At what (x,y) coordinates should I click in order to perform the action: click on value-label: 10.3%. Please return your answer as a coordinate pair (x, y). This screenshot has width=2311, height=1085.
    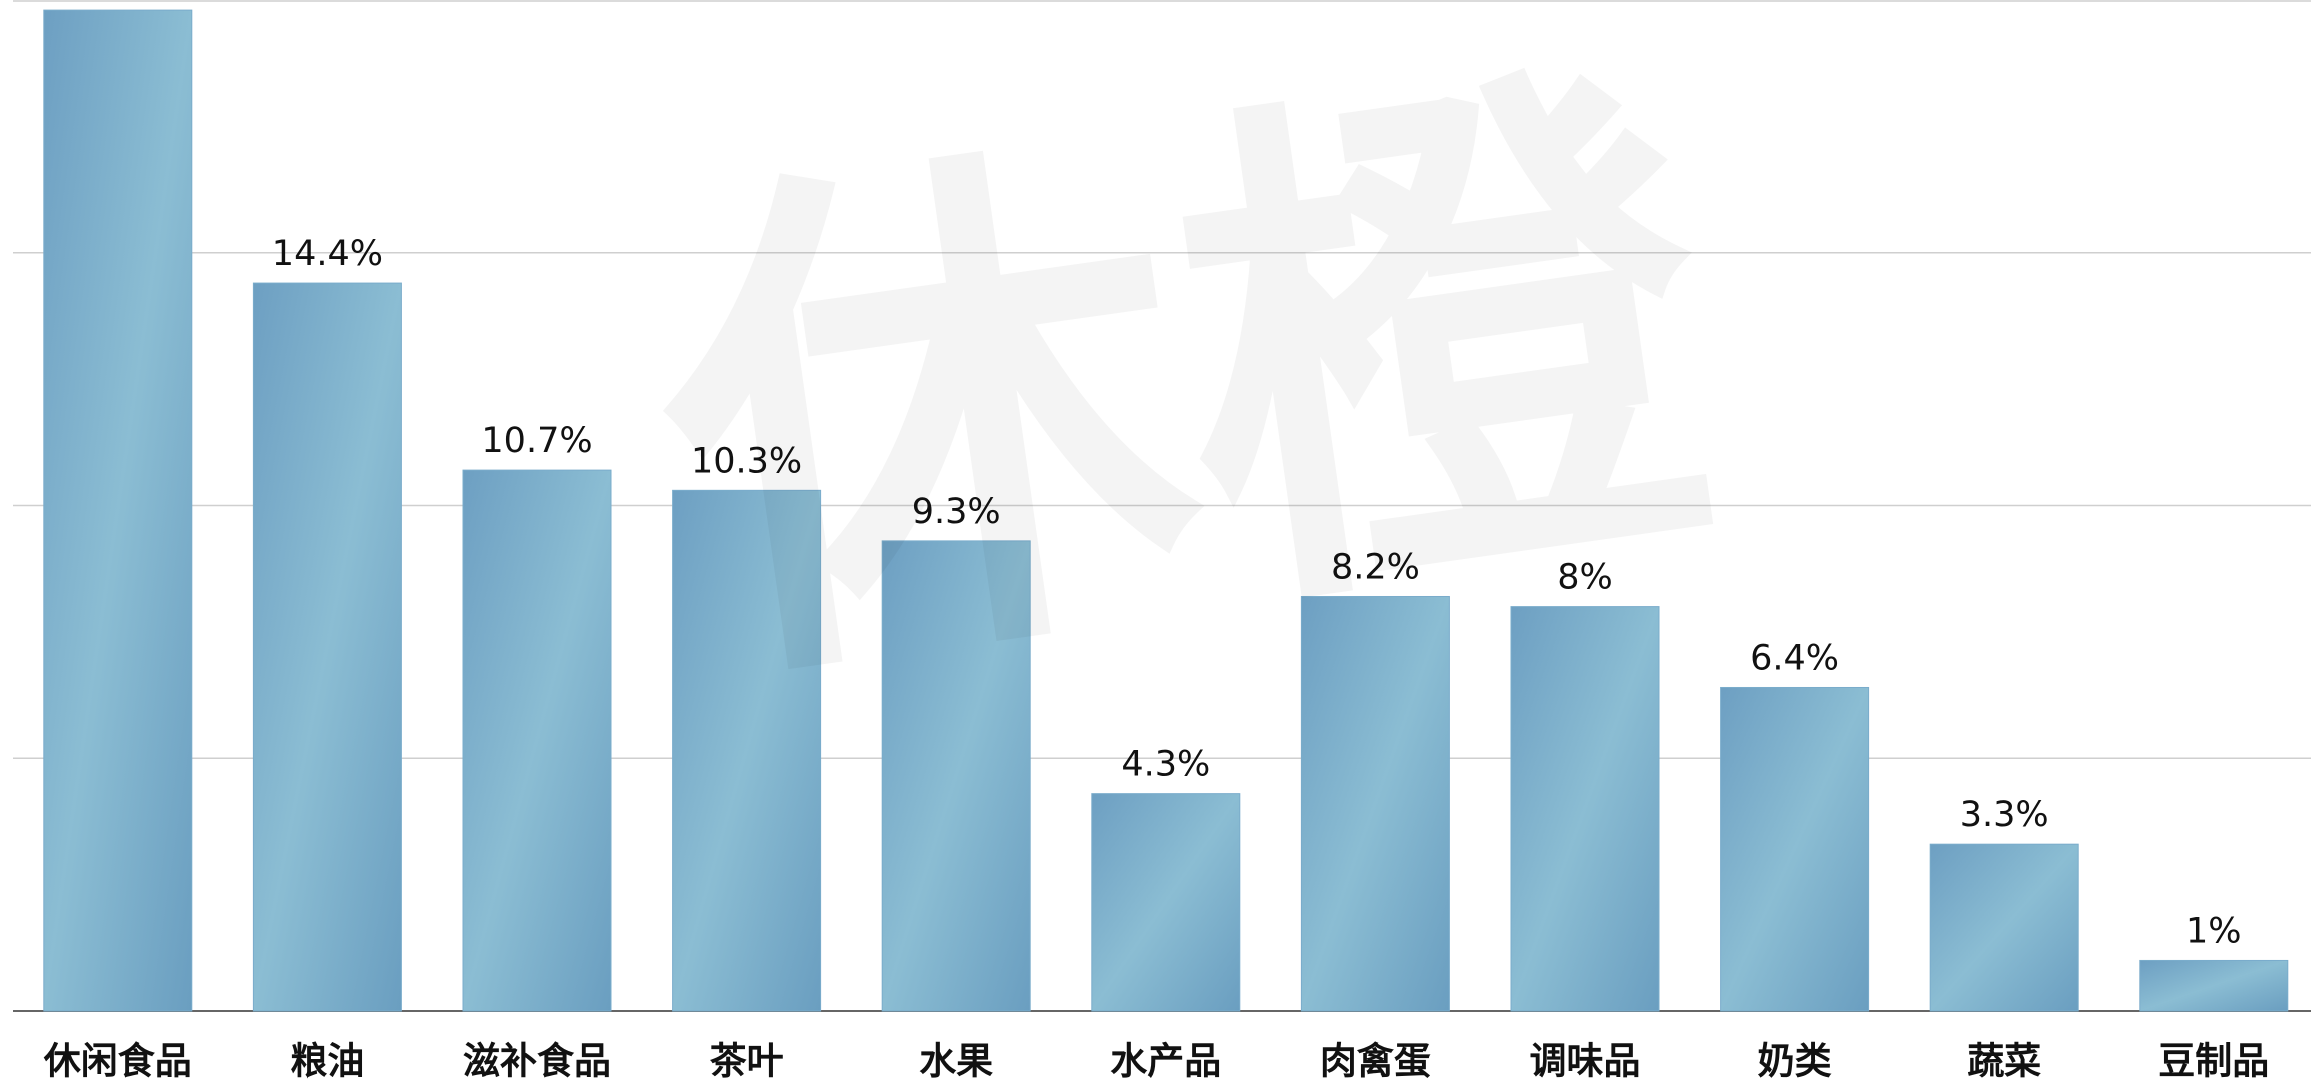
    Looking at the image, I should click on (746, 461).